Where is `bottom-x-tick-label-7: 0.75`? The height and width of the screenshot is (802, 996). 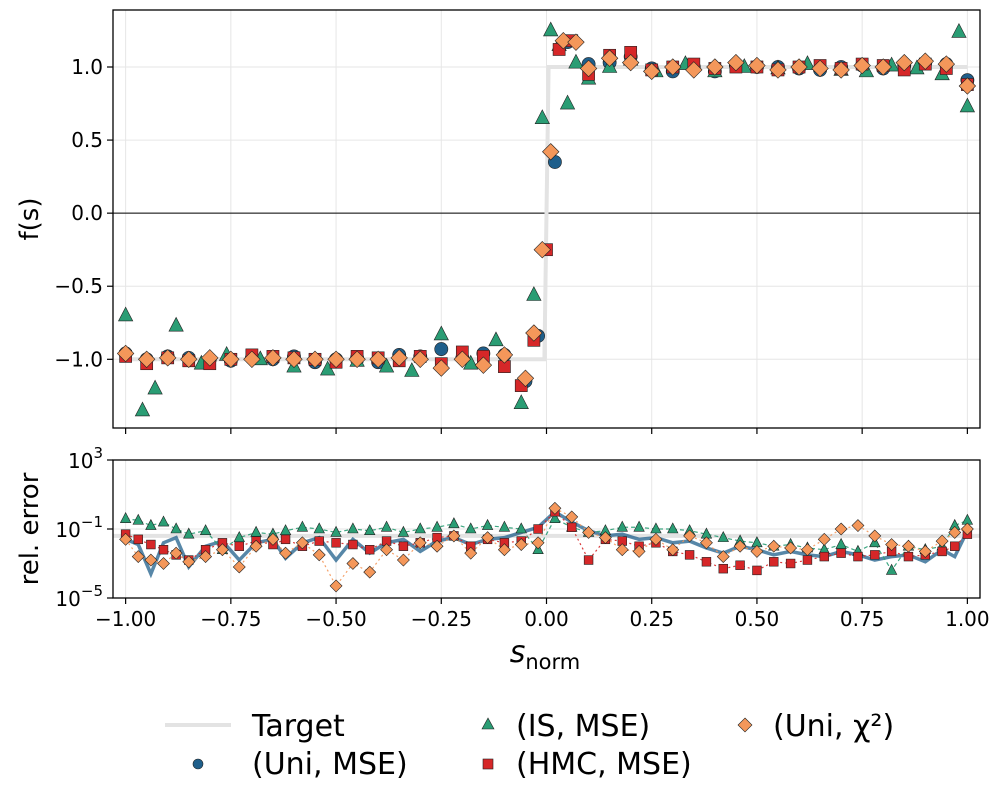 bottom-x-tick-label-7: 0.75 is located at coordinates (862, 619).